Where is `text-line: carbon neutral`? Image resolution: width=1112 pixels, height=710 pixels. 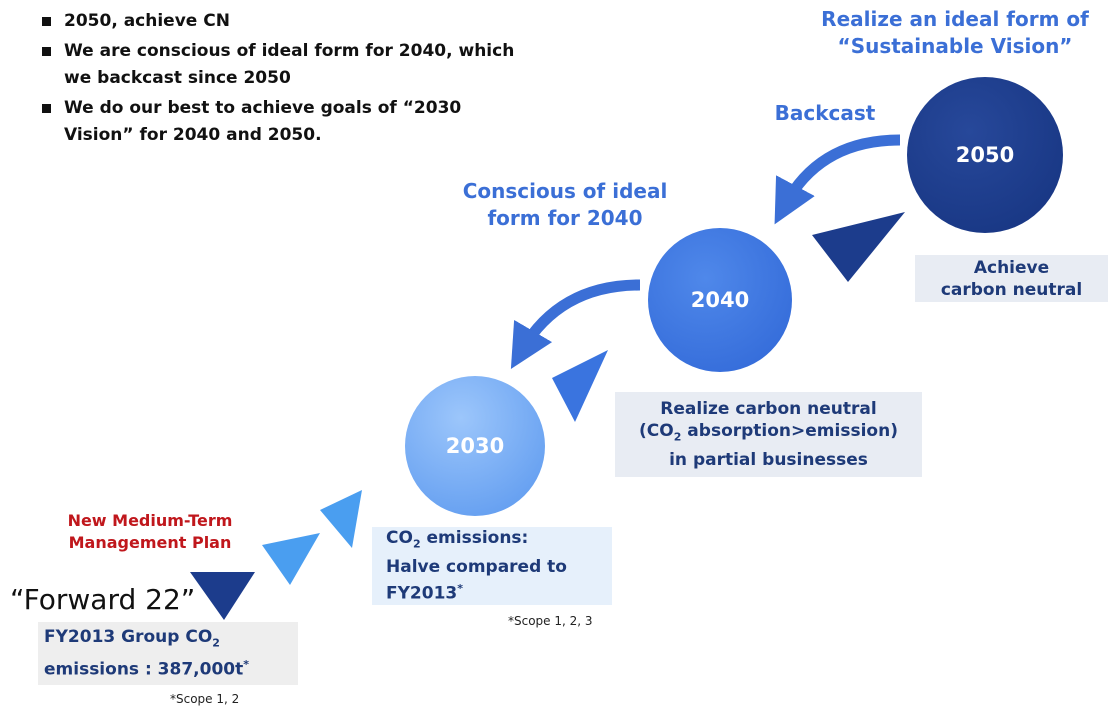 text-line: carbon neutral is located at coordinates (1011, 289).